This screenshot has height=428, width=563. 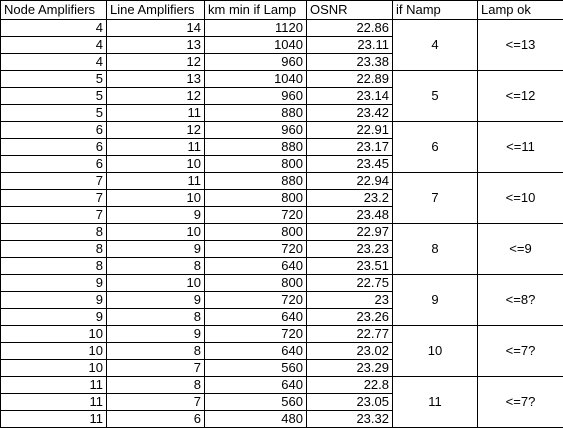 I want to click on cell-osnr: 23.17, so click(x=350, y=147).